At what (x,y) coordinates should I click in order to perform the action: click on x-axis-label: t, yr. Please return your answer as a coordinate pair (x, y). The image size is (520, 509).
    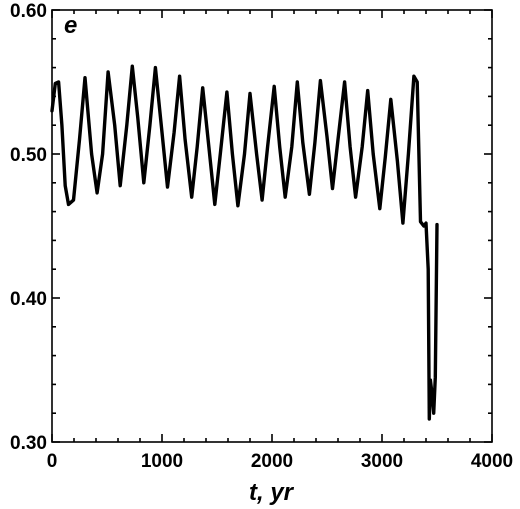
    Looking at the image, I should click on (272, 492).